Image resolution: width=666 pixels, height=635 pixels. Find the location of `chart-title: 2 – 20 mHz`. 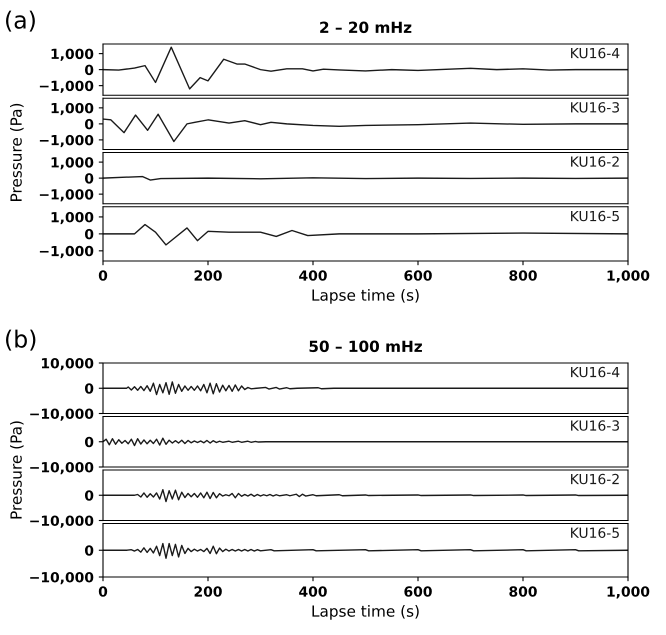

chart-title: 2 – 20 mHz is located at coordinates (366, 28).